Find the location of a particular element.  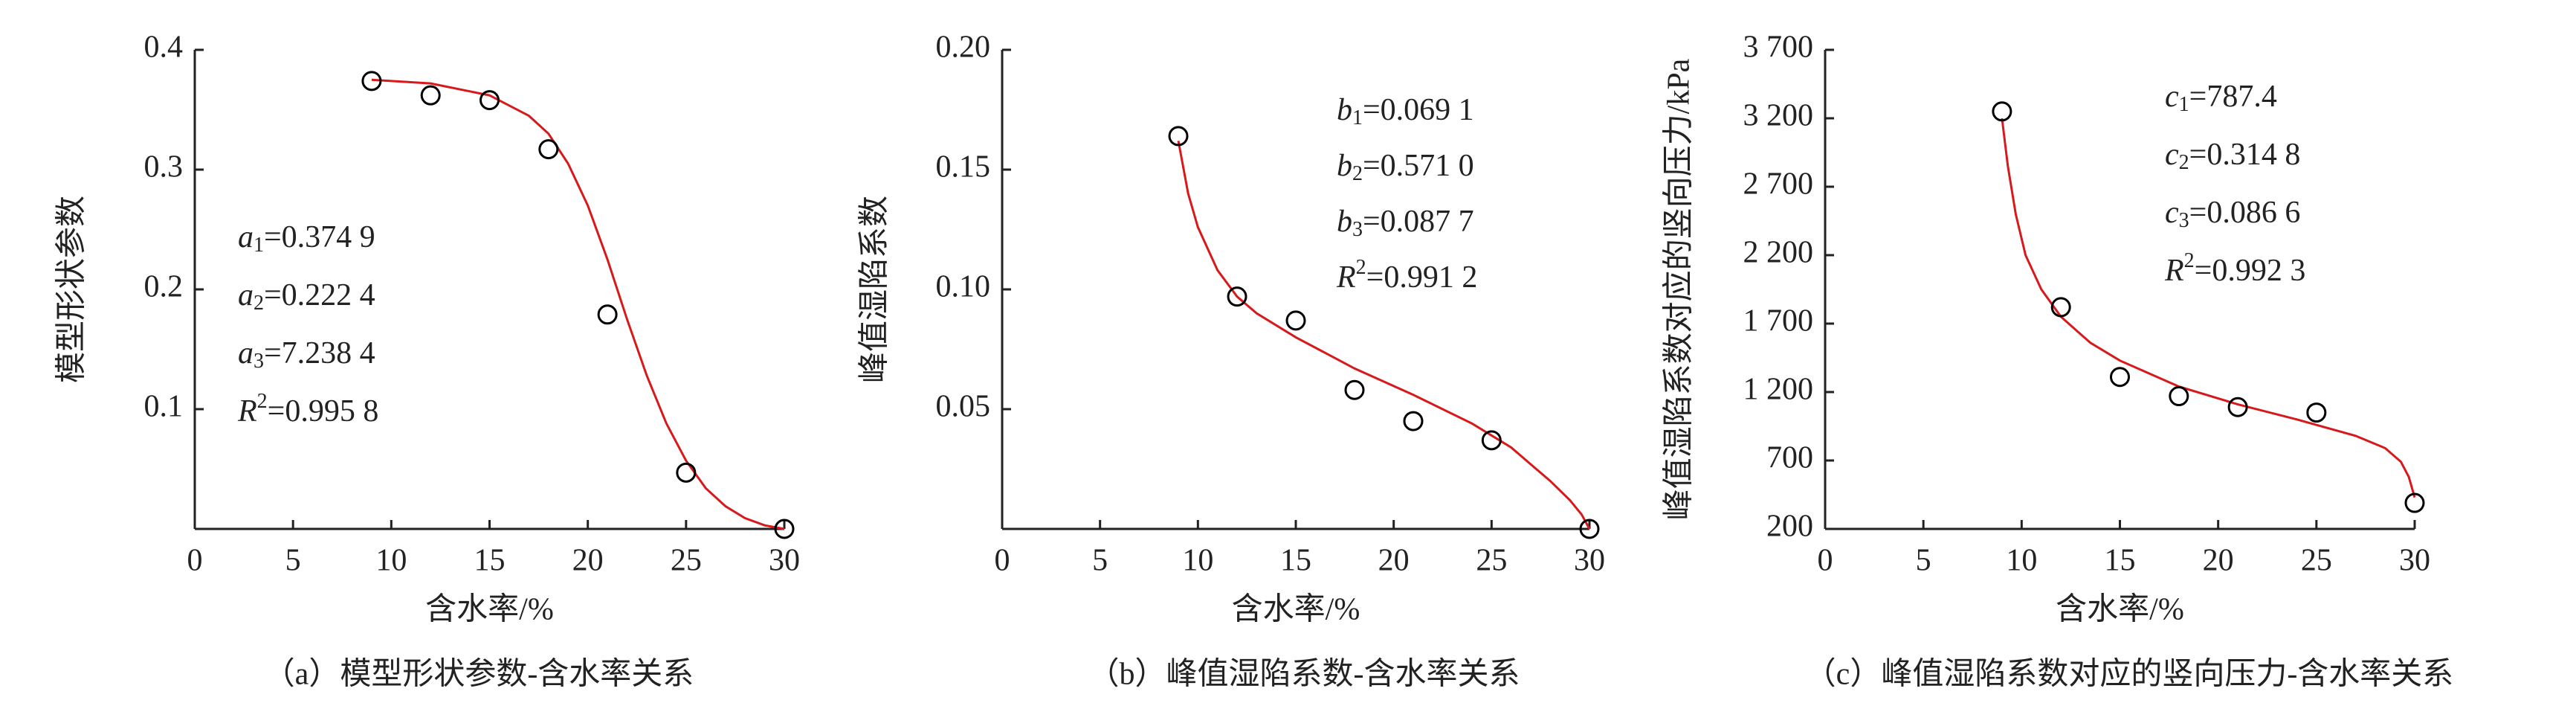

annotation: R2=0.991 2 is located at coordinates (1406, 275).